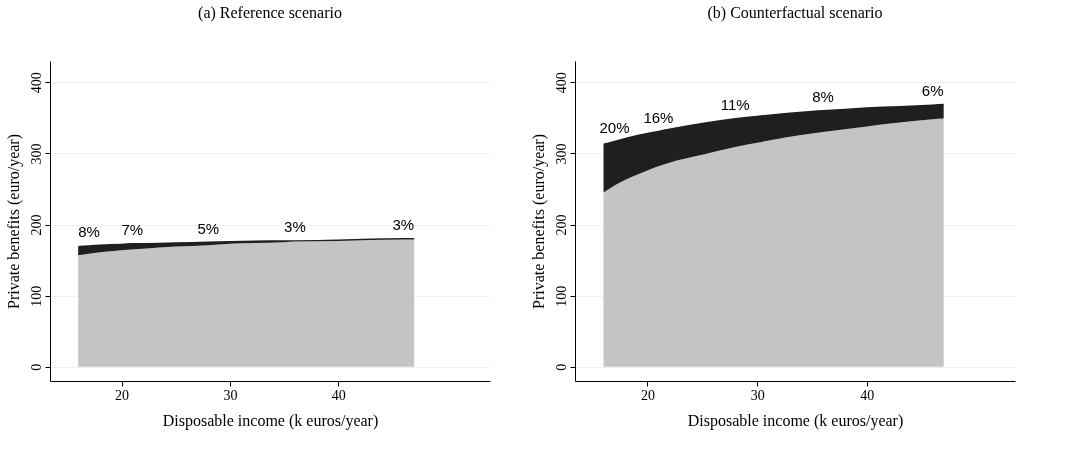  I want to click on annotation: 20%, so click(614, 127).